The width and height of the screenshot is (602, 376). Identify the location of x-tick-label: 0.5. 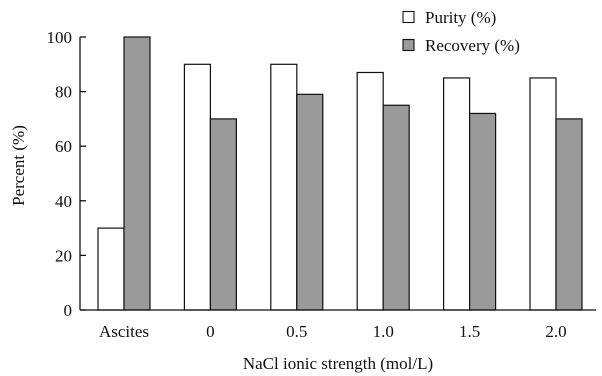
(296, 331).